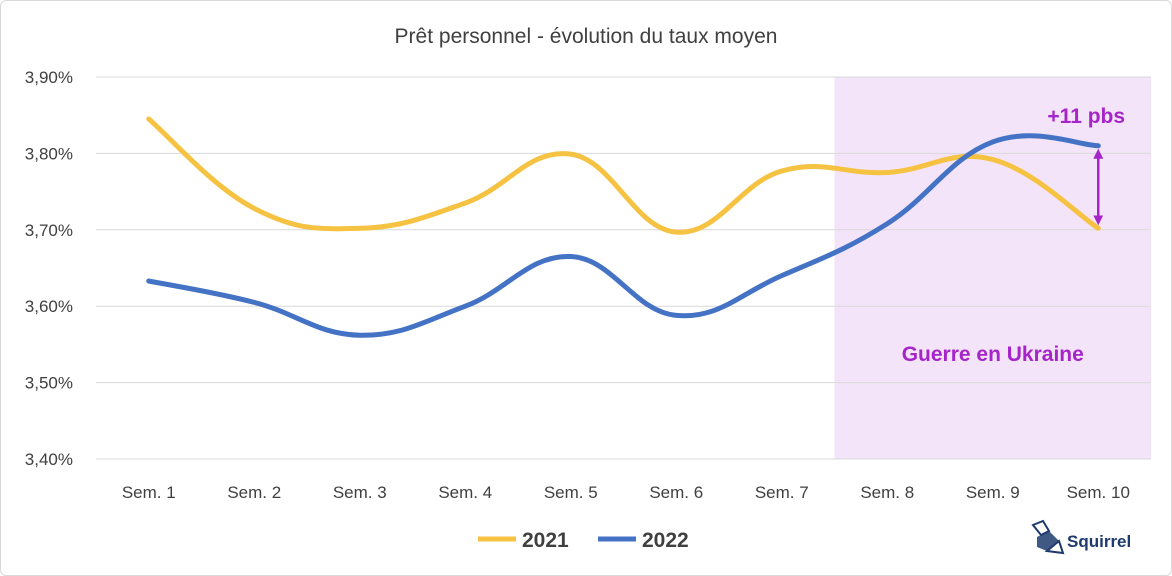  What do you see at coordinates (887, 492) in the screenshot?
I see `x-tick-label: Sem. 8` at bounding box center [887, 492].